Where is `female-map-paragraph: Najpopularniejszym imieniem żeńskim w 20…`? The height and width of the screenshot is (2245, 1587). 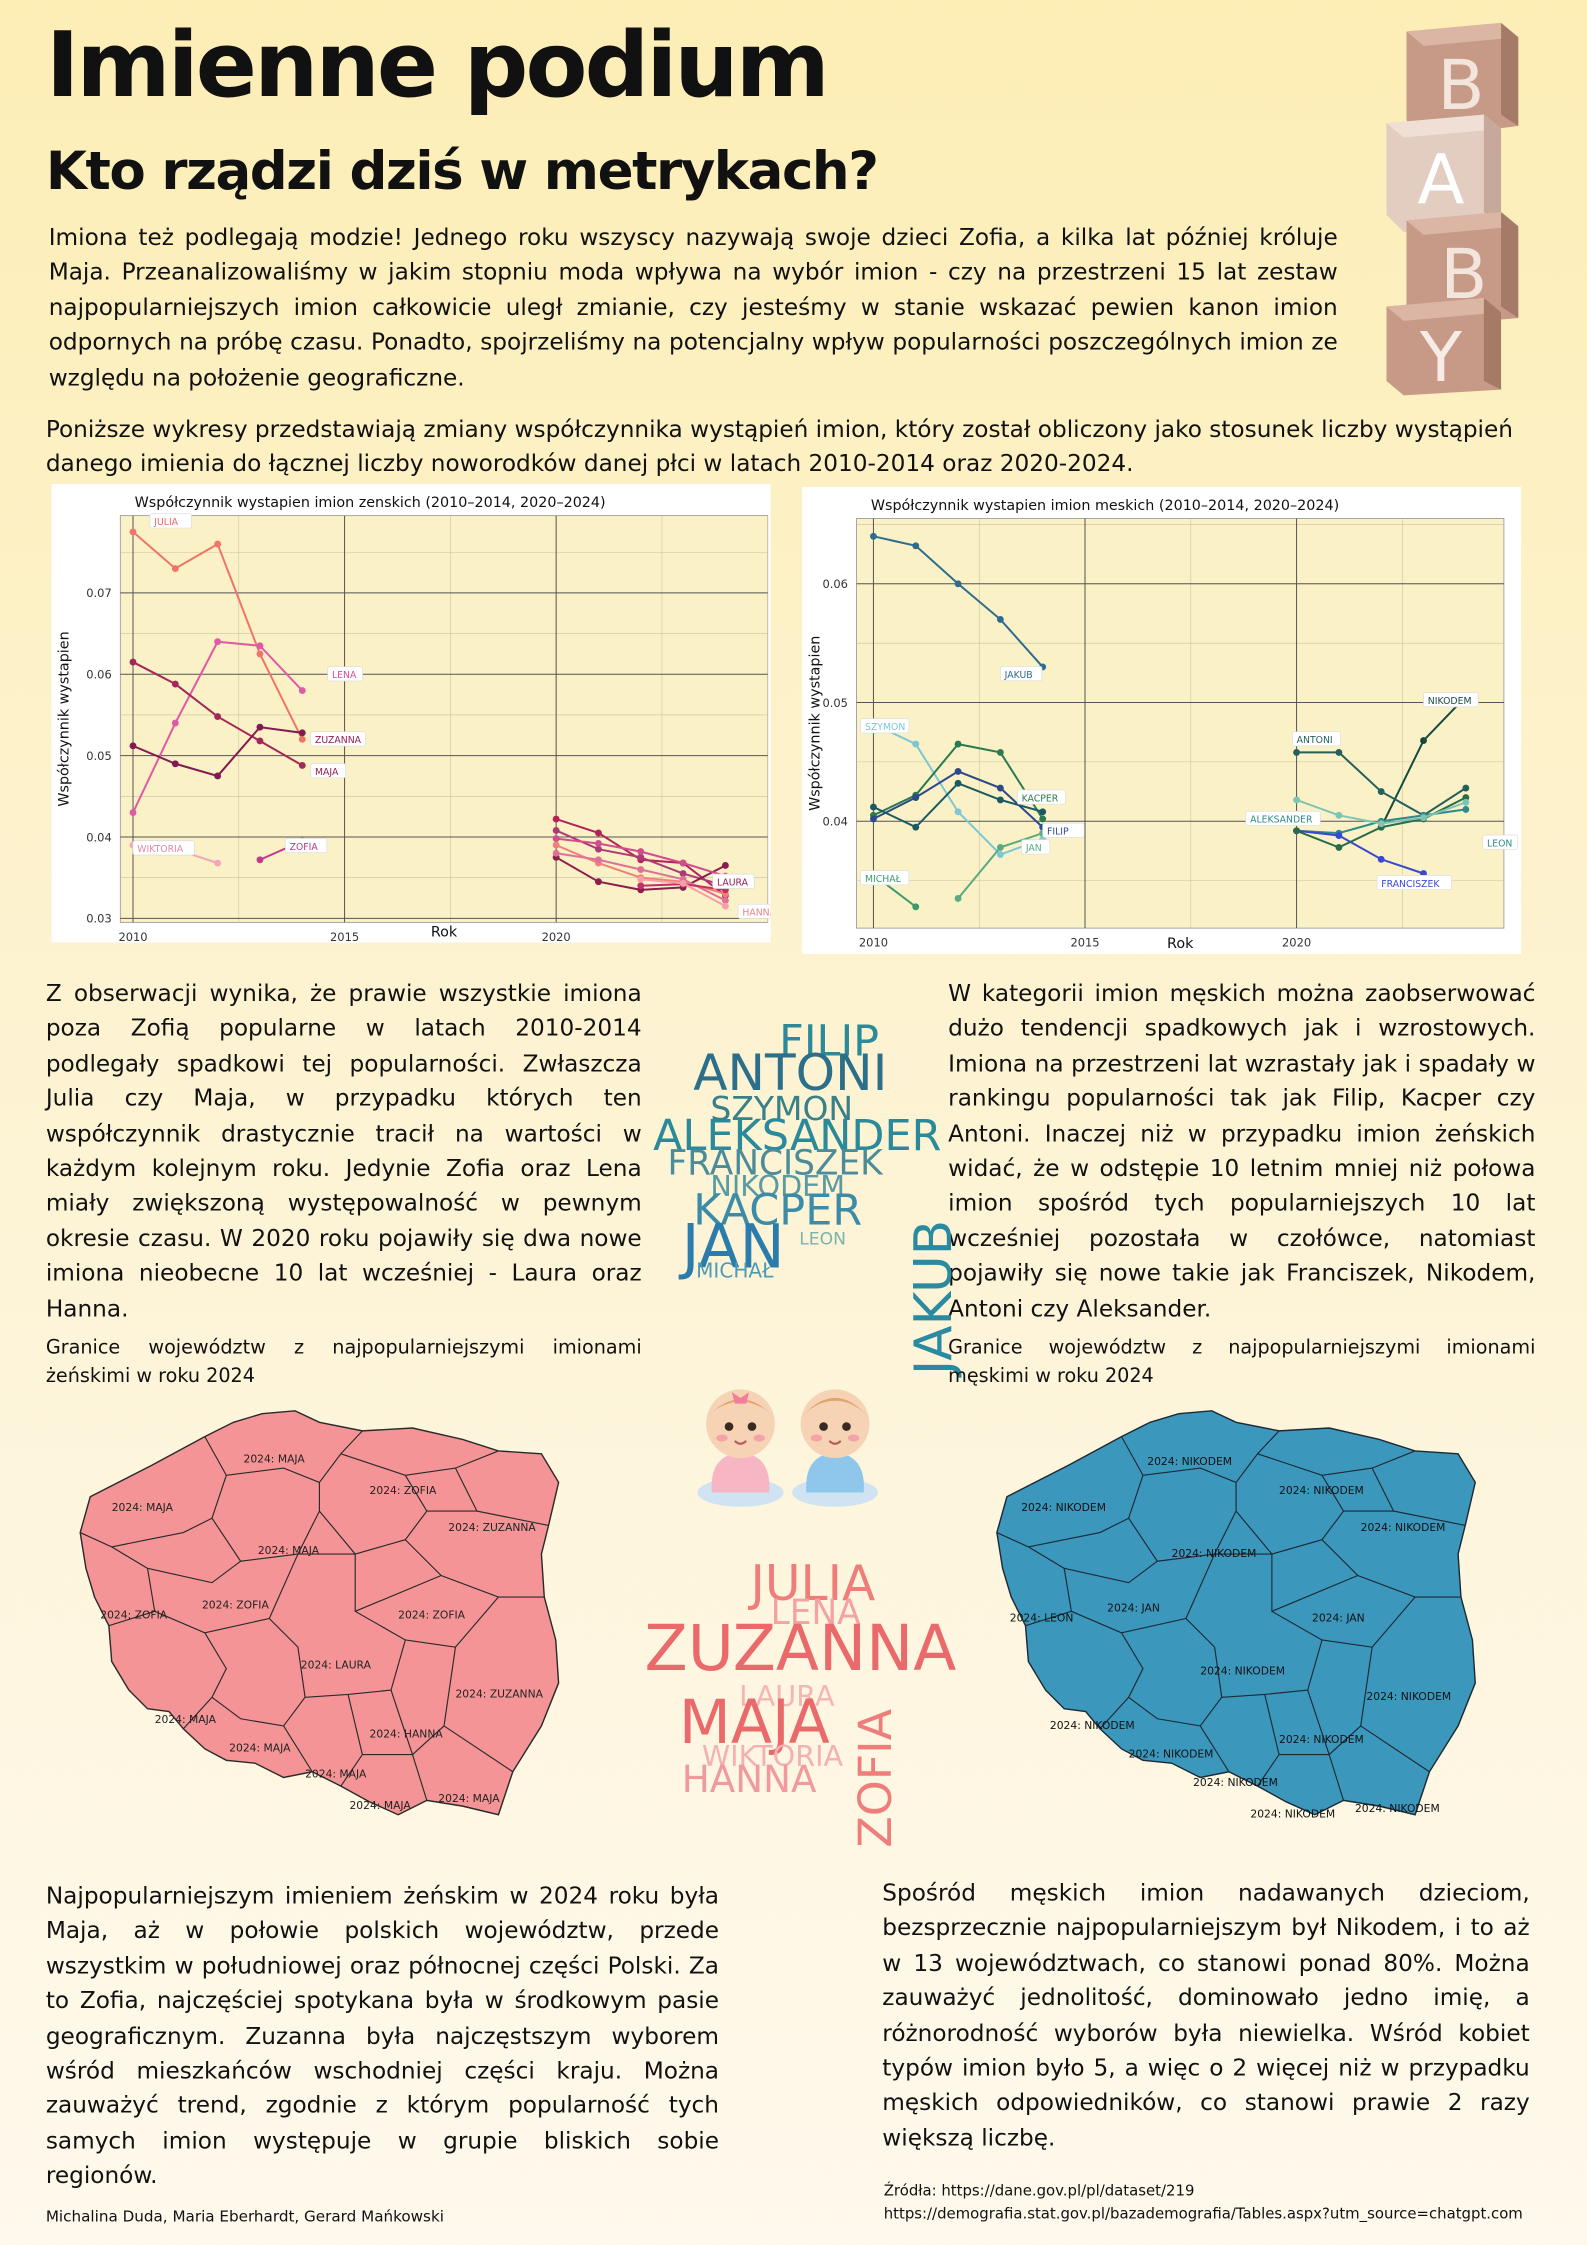
female-map-paragraph: Najpopularniejszym imieniem żeńskim w 20… is located at coordinates (382, 2035).